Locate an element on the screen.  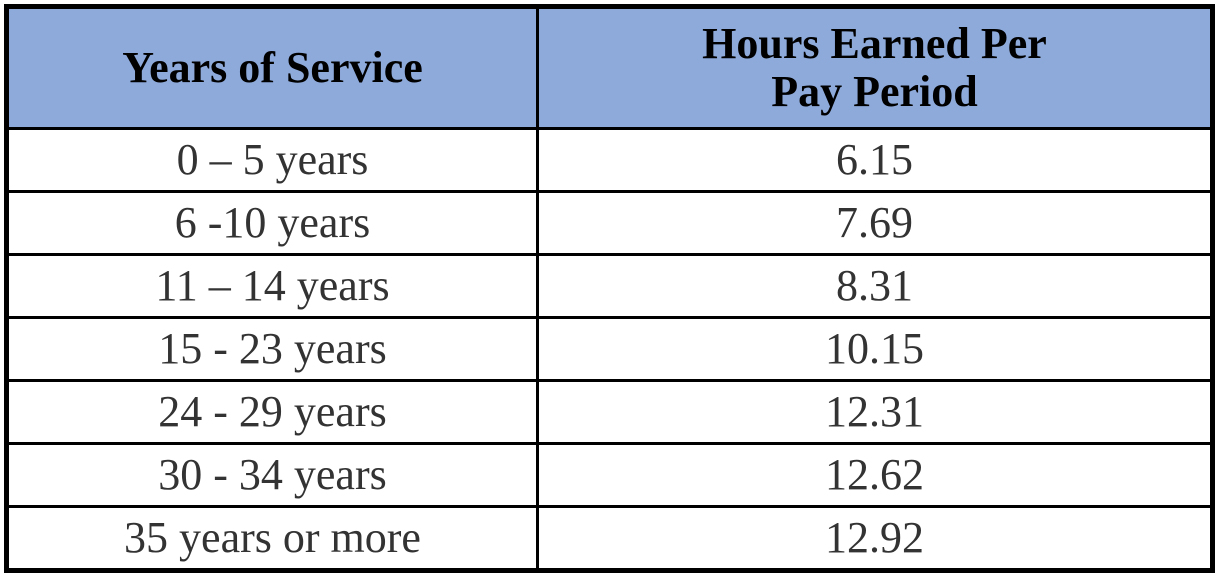
table-row: 30 - 34 years 12.62 is located at coordinates (609, 475).